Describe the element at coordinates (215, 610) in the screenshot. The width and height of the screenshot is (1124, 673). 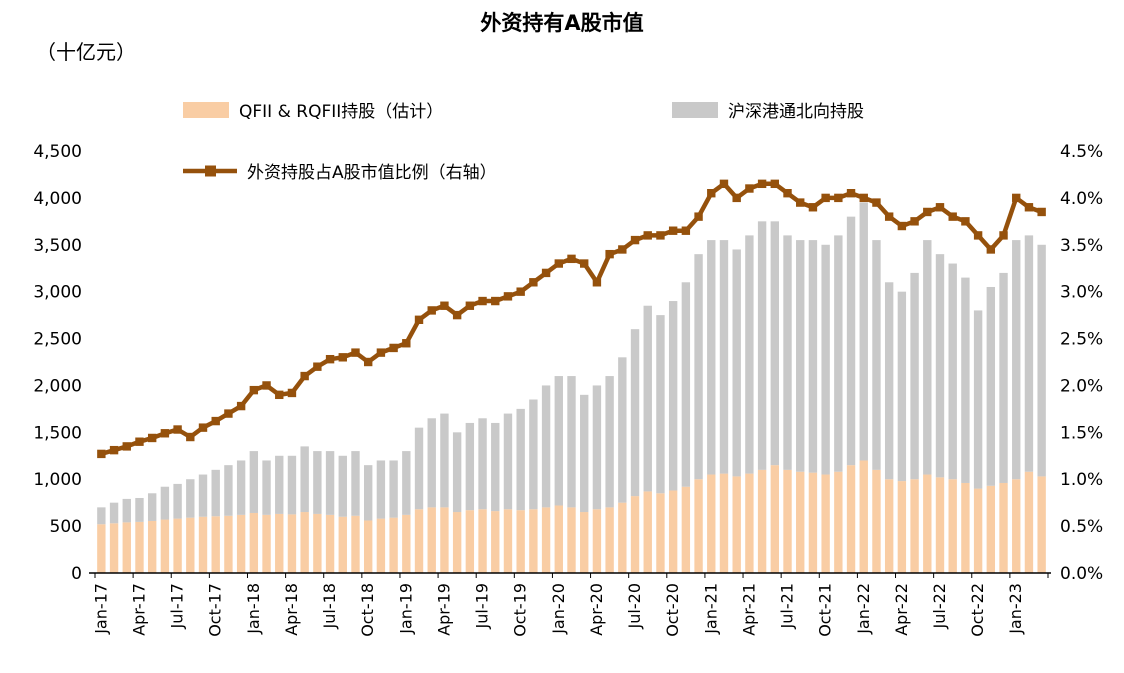
I see `x-tick-label: Oct-17` at that location.